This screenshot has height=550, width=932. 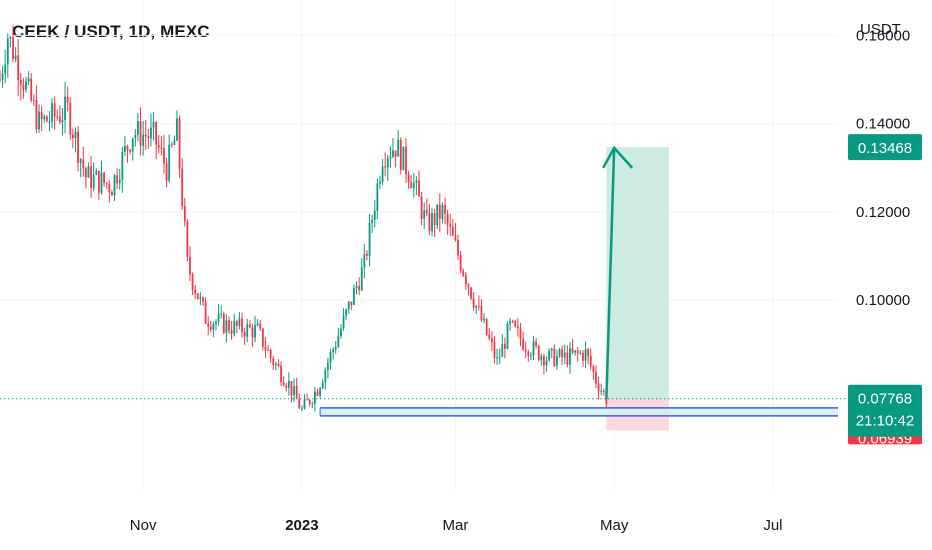 I want to click on projection-arrow-head, so click(x=618, y=157).